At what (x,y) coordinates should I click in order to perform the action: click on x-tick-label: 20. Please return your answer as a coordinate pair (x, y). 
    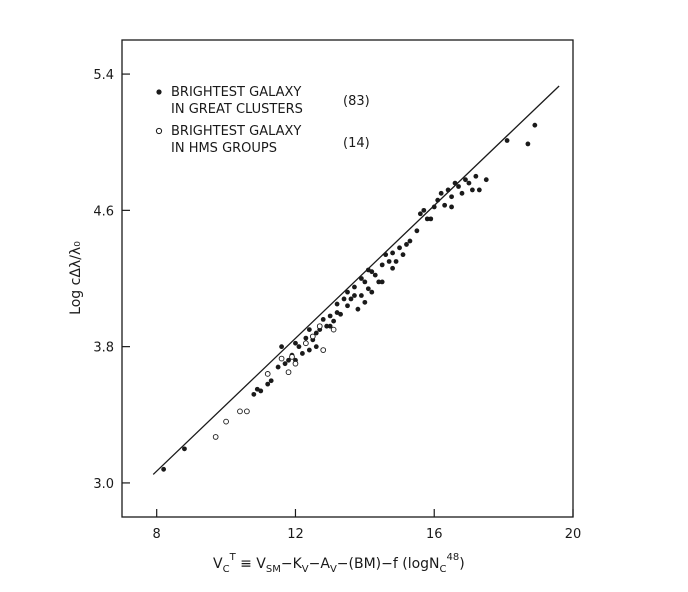
    Looking at the image, I should click on (573, 534).